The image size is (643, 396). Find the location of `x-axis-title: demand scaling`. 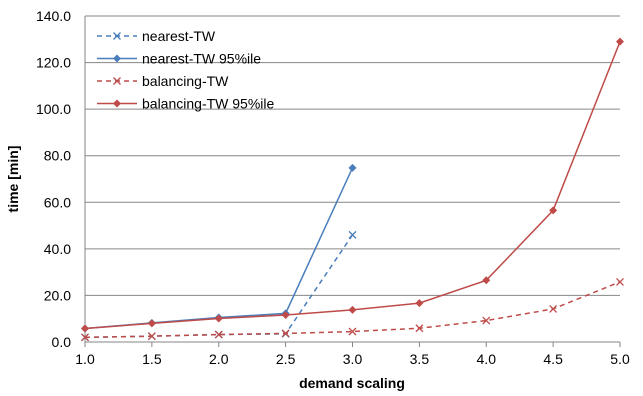

x-axis-title: demand scaling is located at coordinates (352, 383).